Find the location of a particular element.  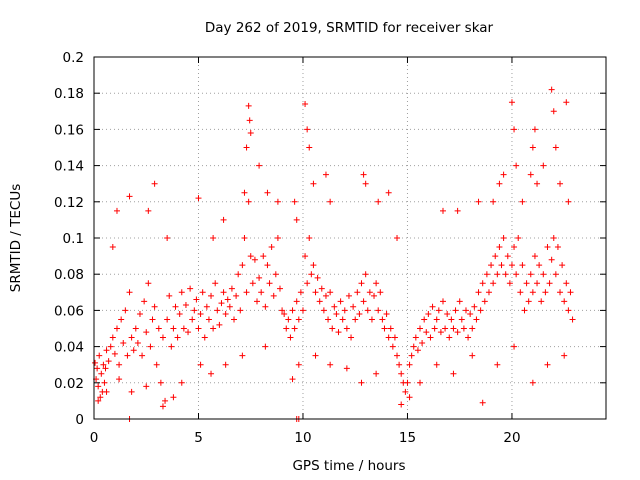

y-tick-labels: 0 0.02 0.04 0.06 0.08 0.1 0.12 0.14 0.16 0.18 0.2 is located at coordinates (69, 239).